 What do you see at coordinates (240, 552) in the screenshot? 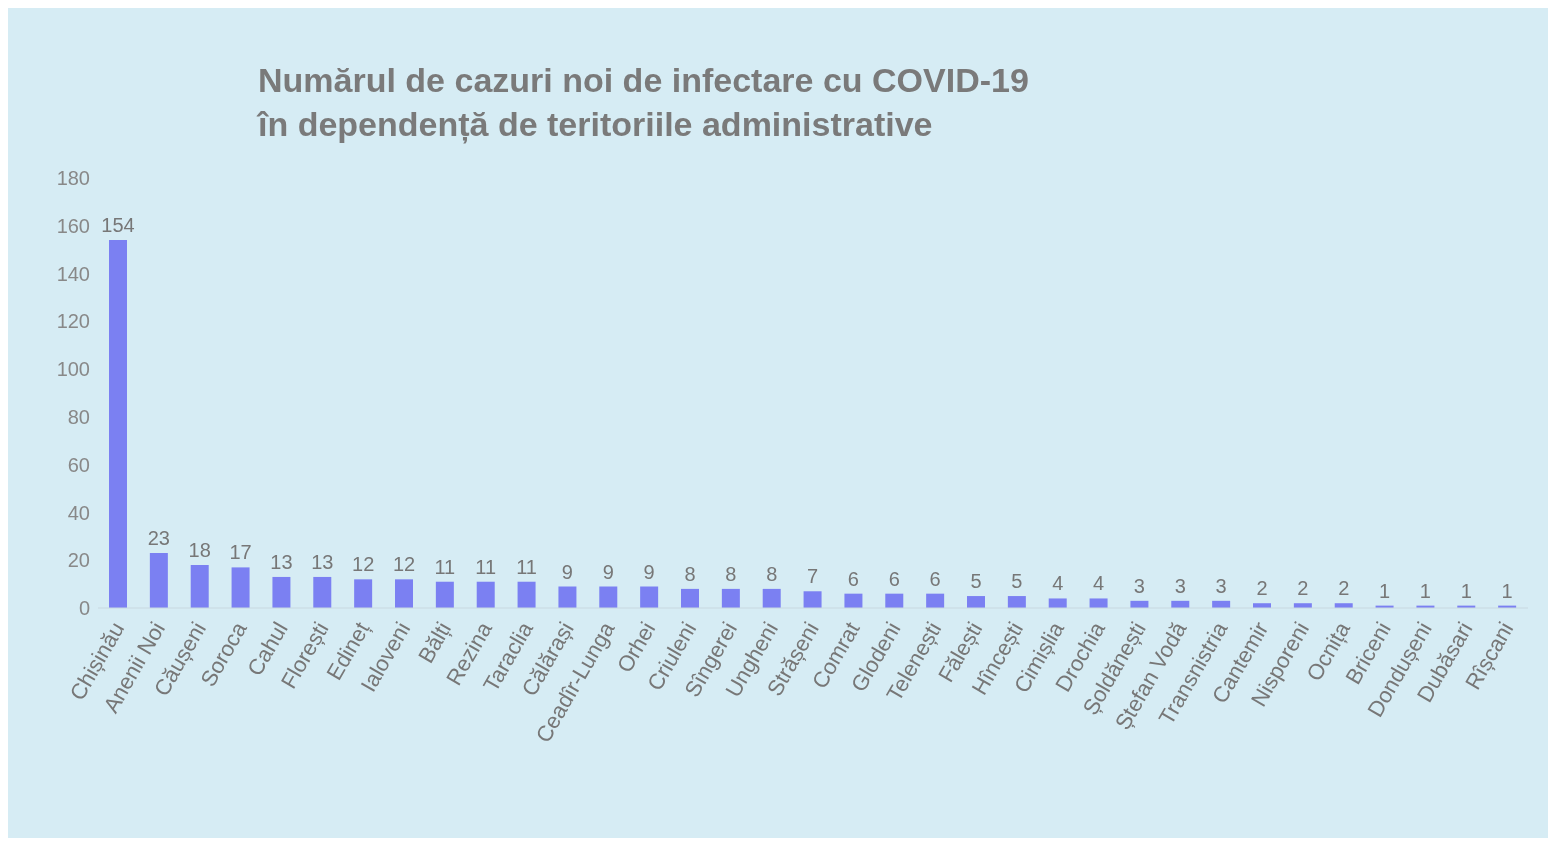
I see `data-label: 17` at bounding box center [240, 552].